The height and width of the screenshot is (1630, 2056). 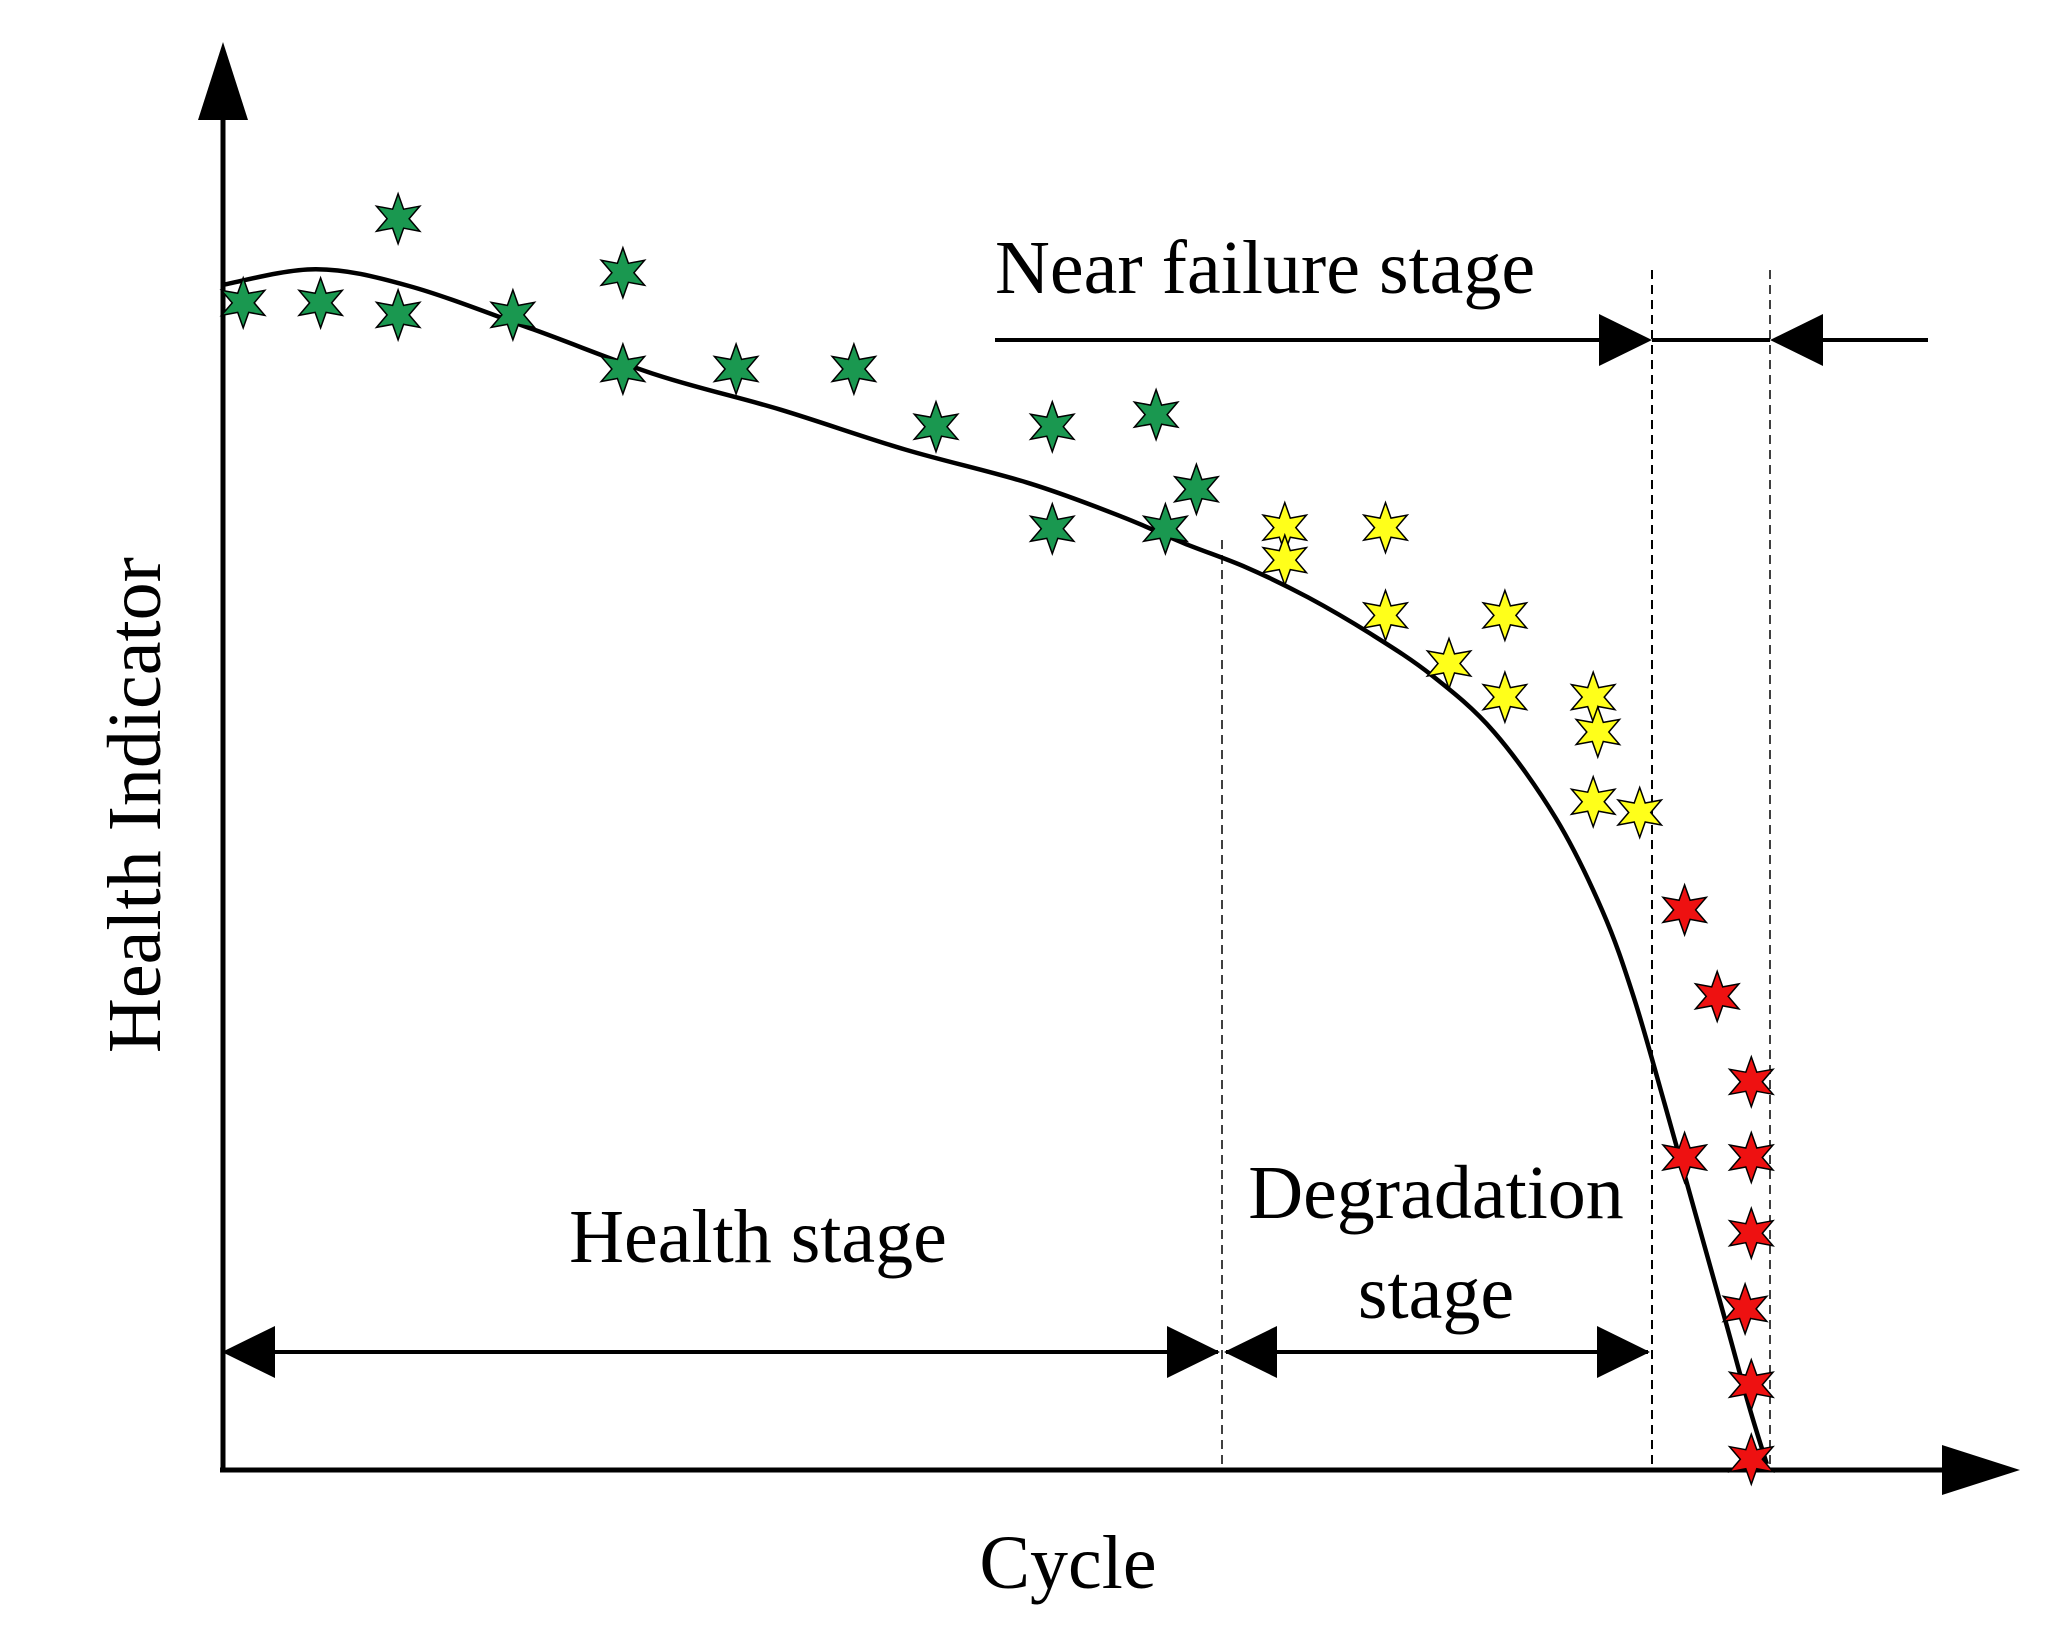 I want to click on degradation-stage-arrow-right, so click(x=1623, y=1352).